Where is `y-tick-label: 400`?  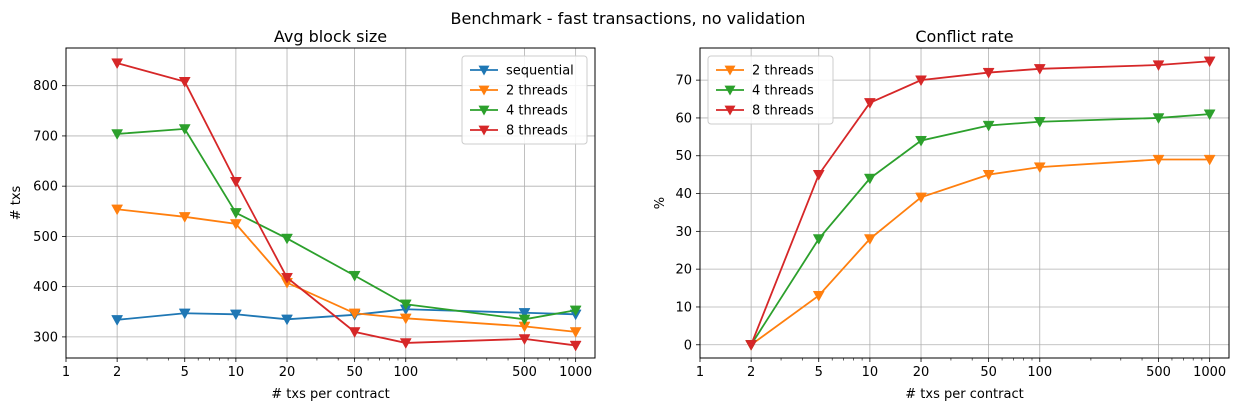
y-tick-label: 400 is located at coordinates (45, 287).